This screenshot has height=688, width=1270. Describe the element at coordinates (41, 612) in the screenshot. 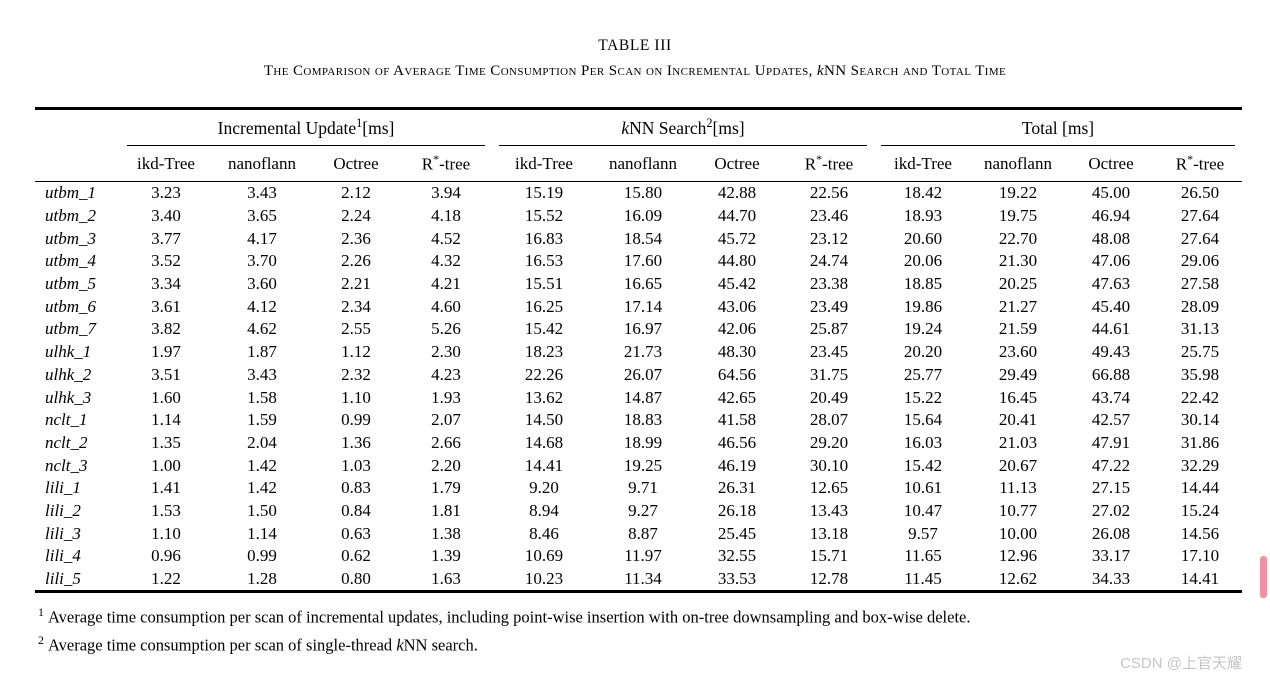

I see `footnote-1-marker: 1` at that location.